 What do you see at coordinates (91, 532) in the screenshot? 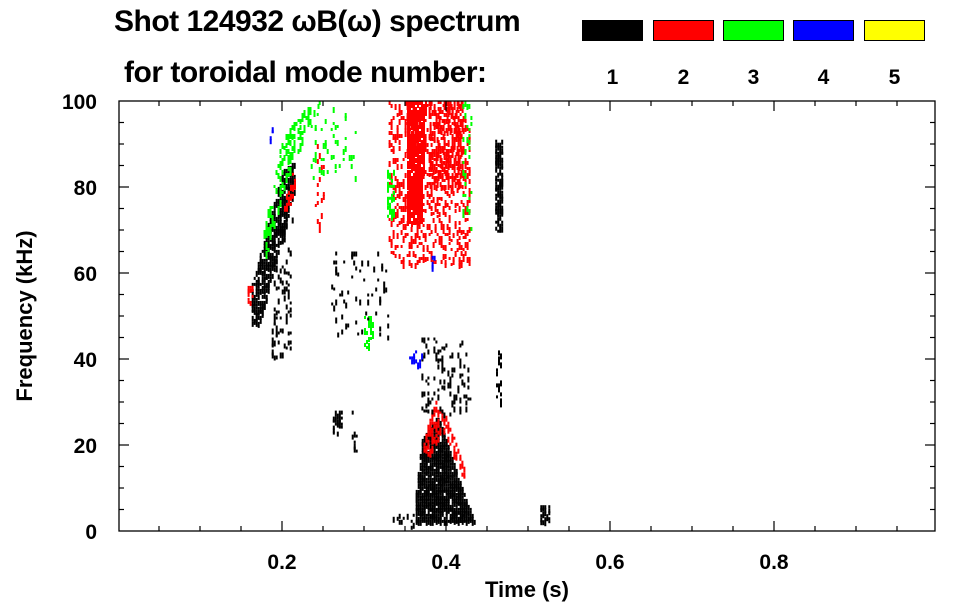
I see `y-tick-label: 0` at bounding box center [91, 532].